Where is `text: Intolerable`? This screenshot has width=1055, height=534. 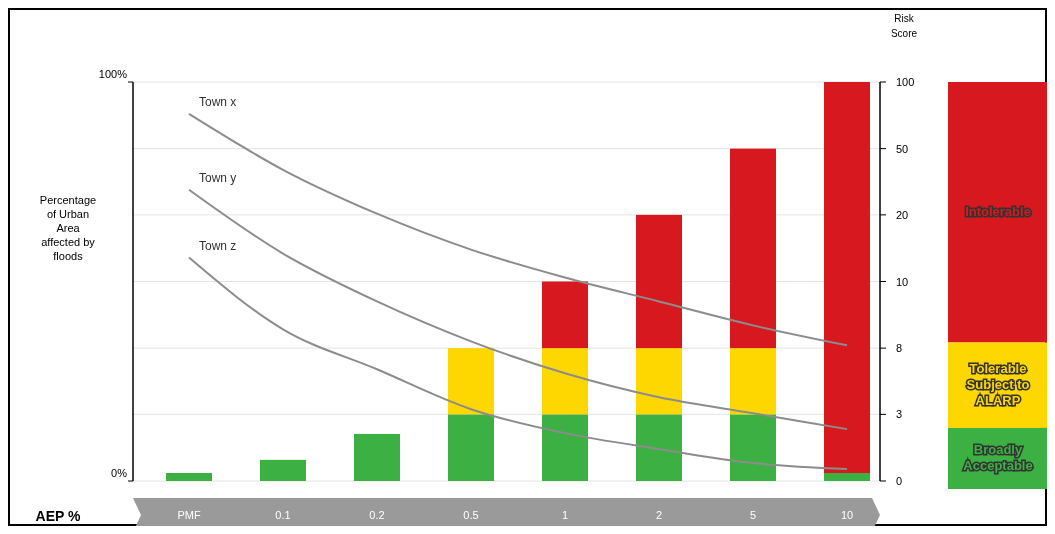 text: Intolerable is located at coordinates (998, 212).